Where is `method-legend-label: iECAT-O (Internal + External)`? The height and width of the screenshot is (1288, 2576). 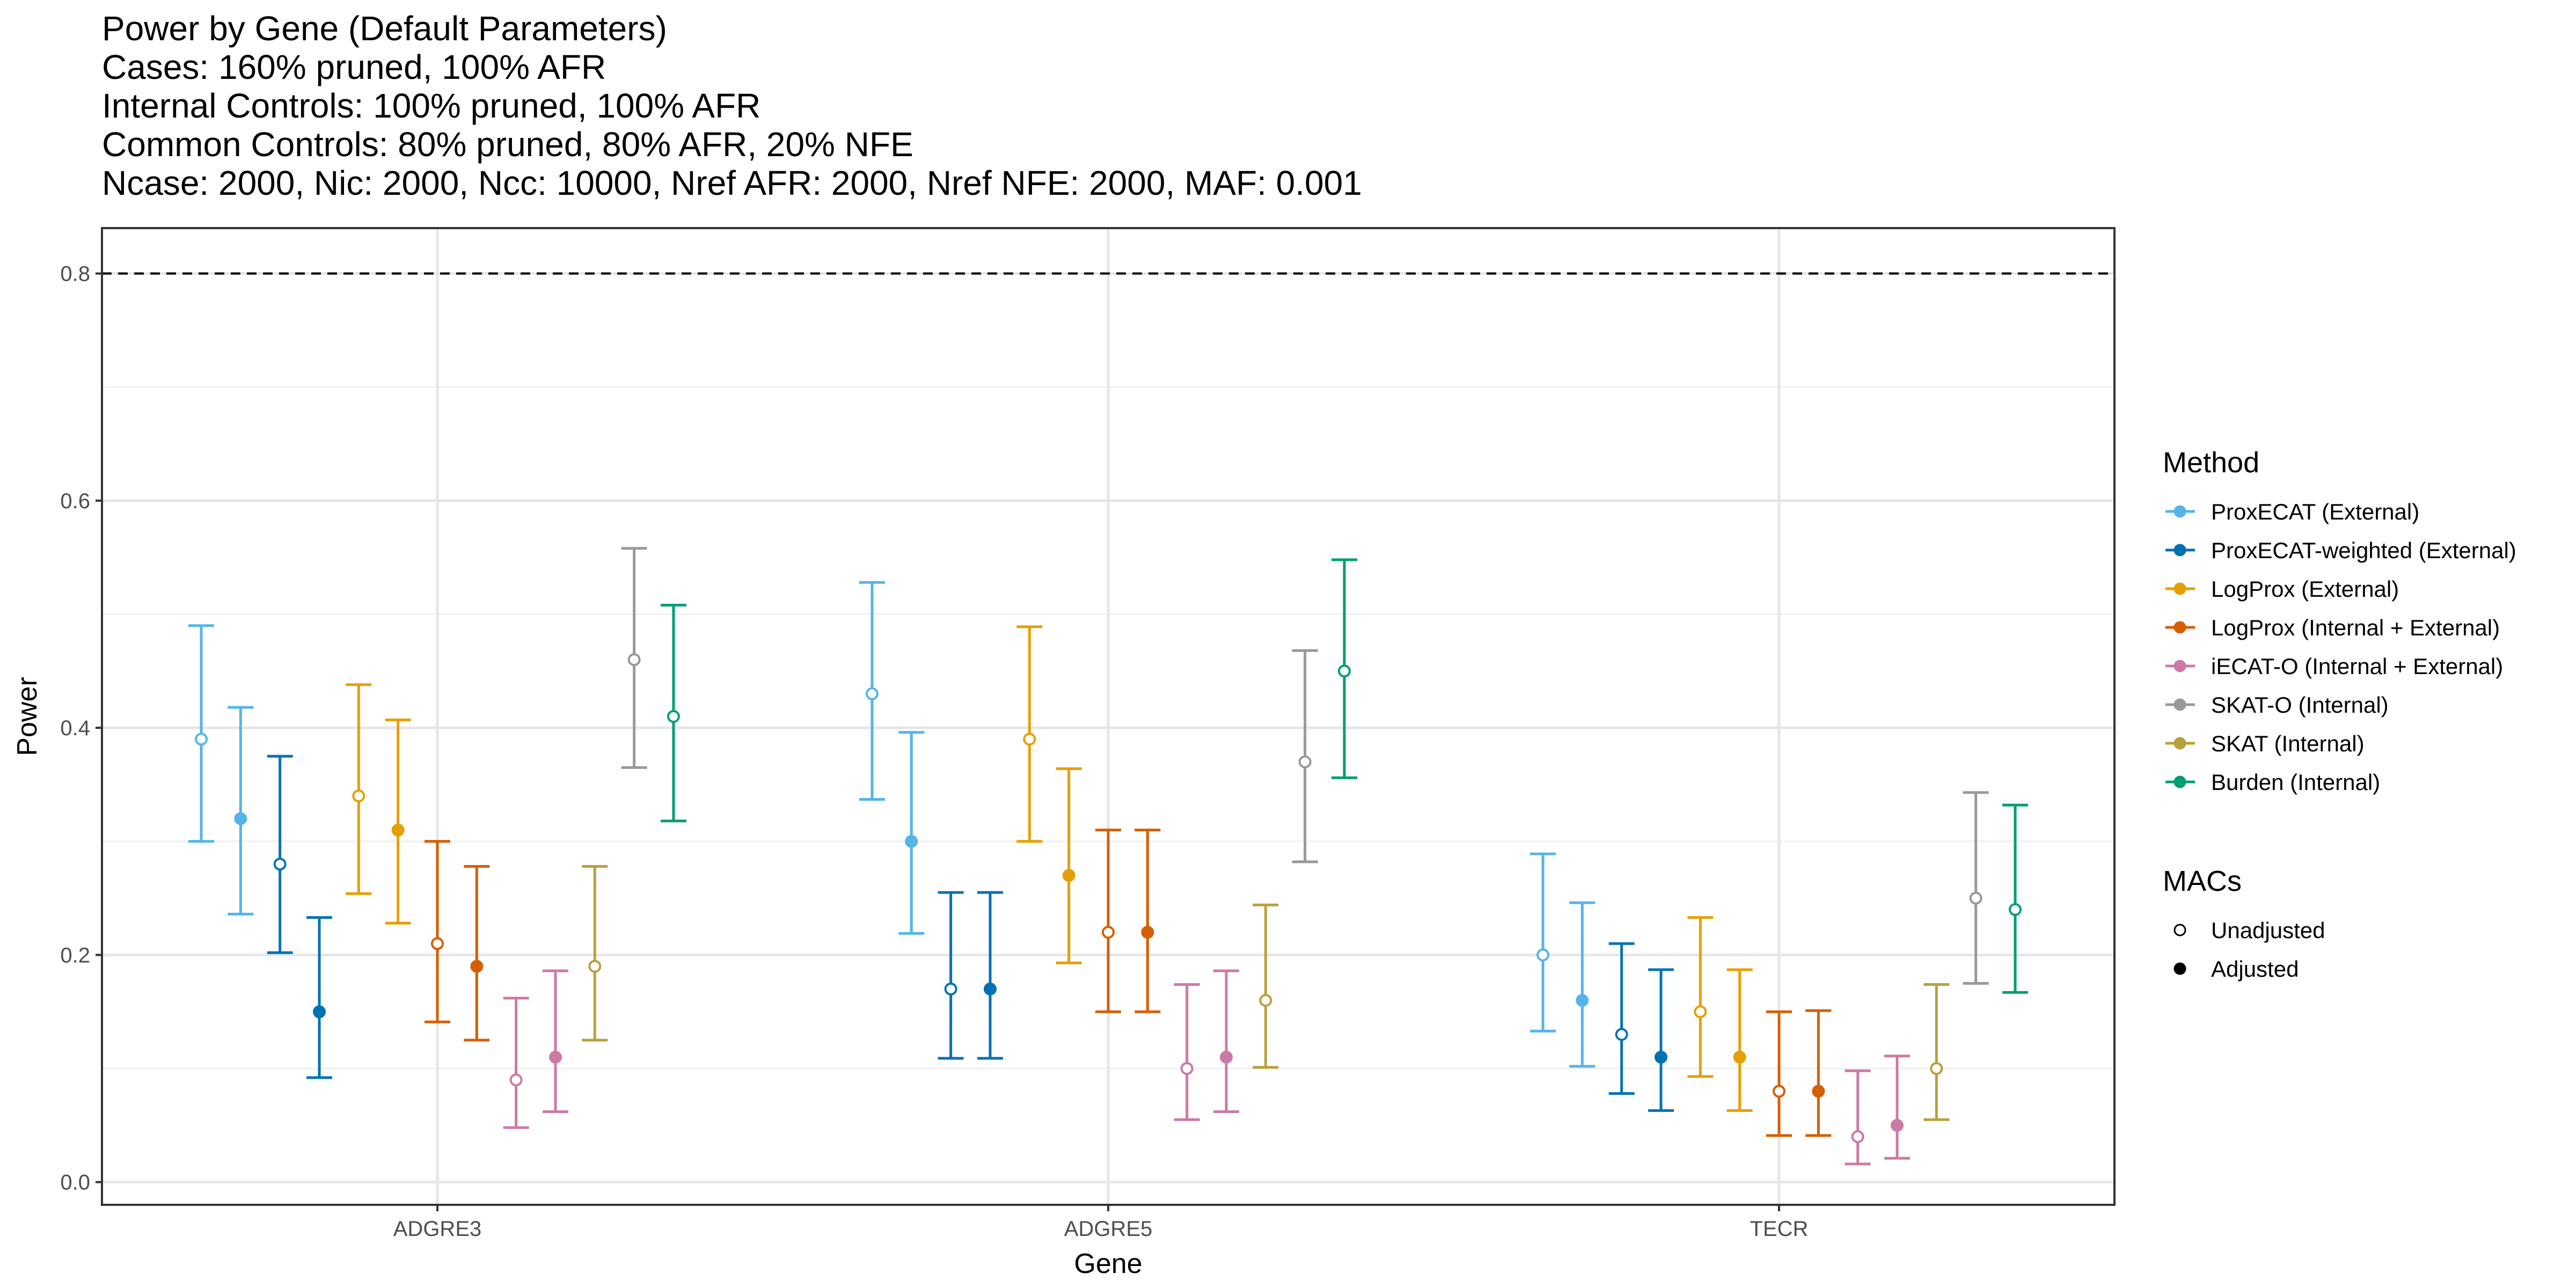 method-legend-label: iECAT-O (Internal + External) is located at coordinates (2357, 666).